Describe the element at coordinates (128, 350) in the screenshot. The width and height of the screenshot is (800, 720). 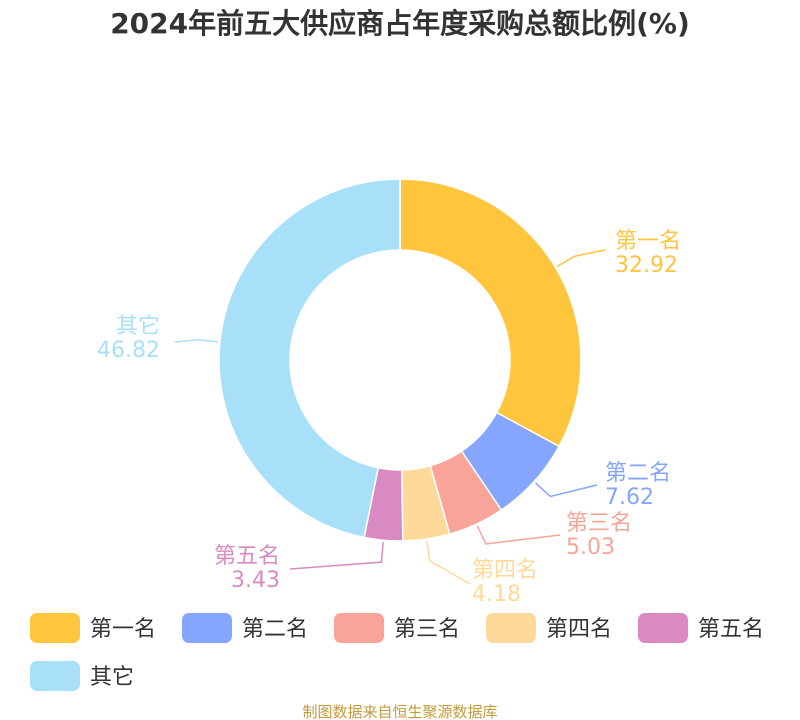
I see `slice-label-value-6: 46.82` at that location.